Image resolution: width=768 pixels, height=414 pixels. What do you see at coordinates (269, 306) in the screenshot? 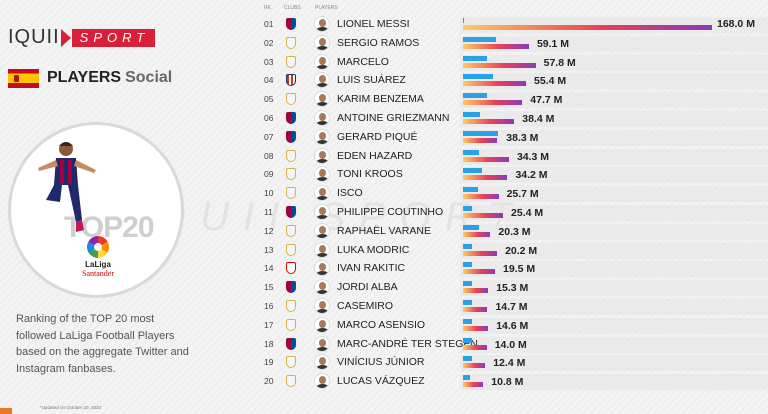
I see `rank: 16` at bounding box center [269, 306].